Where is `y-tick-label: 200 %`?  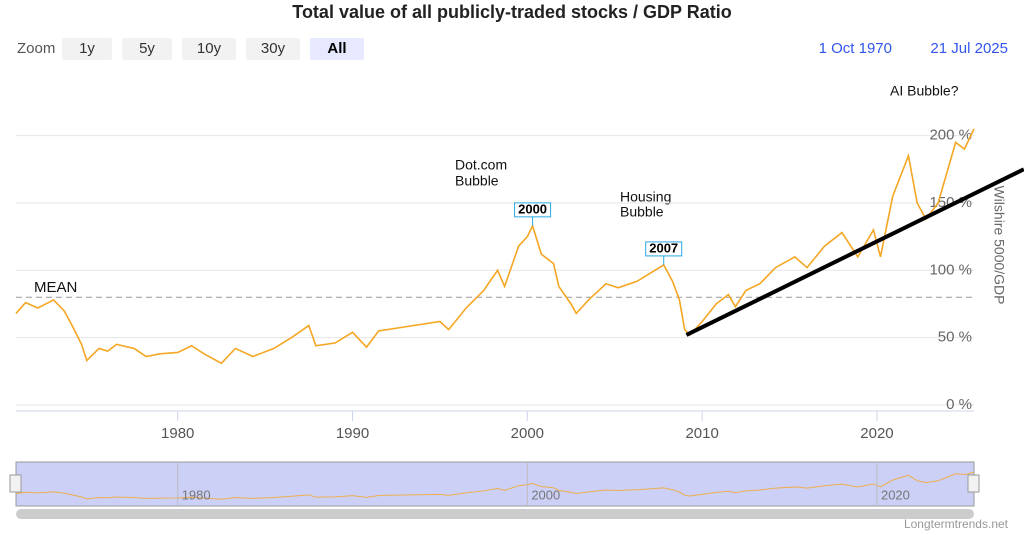 y-tick-label: 200 % is located at coordinates (950, 135).